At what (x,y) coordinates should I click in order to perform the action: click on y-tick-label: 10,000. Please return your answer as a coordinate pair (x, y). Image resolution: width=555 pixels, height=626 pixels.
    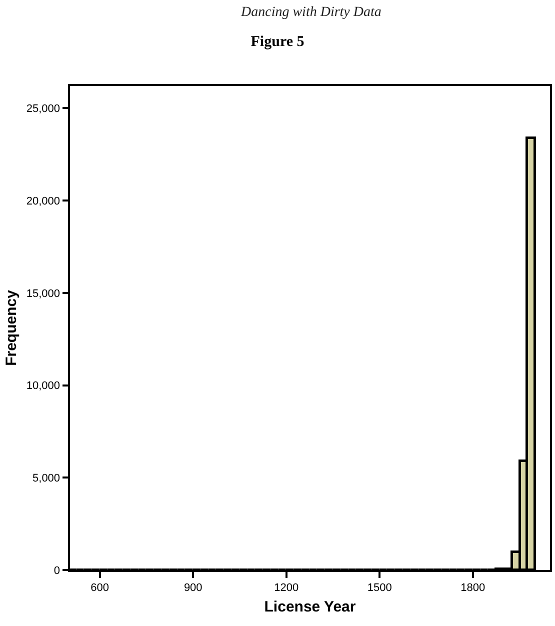
    Looking at the image, I should click on (43, 386).